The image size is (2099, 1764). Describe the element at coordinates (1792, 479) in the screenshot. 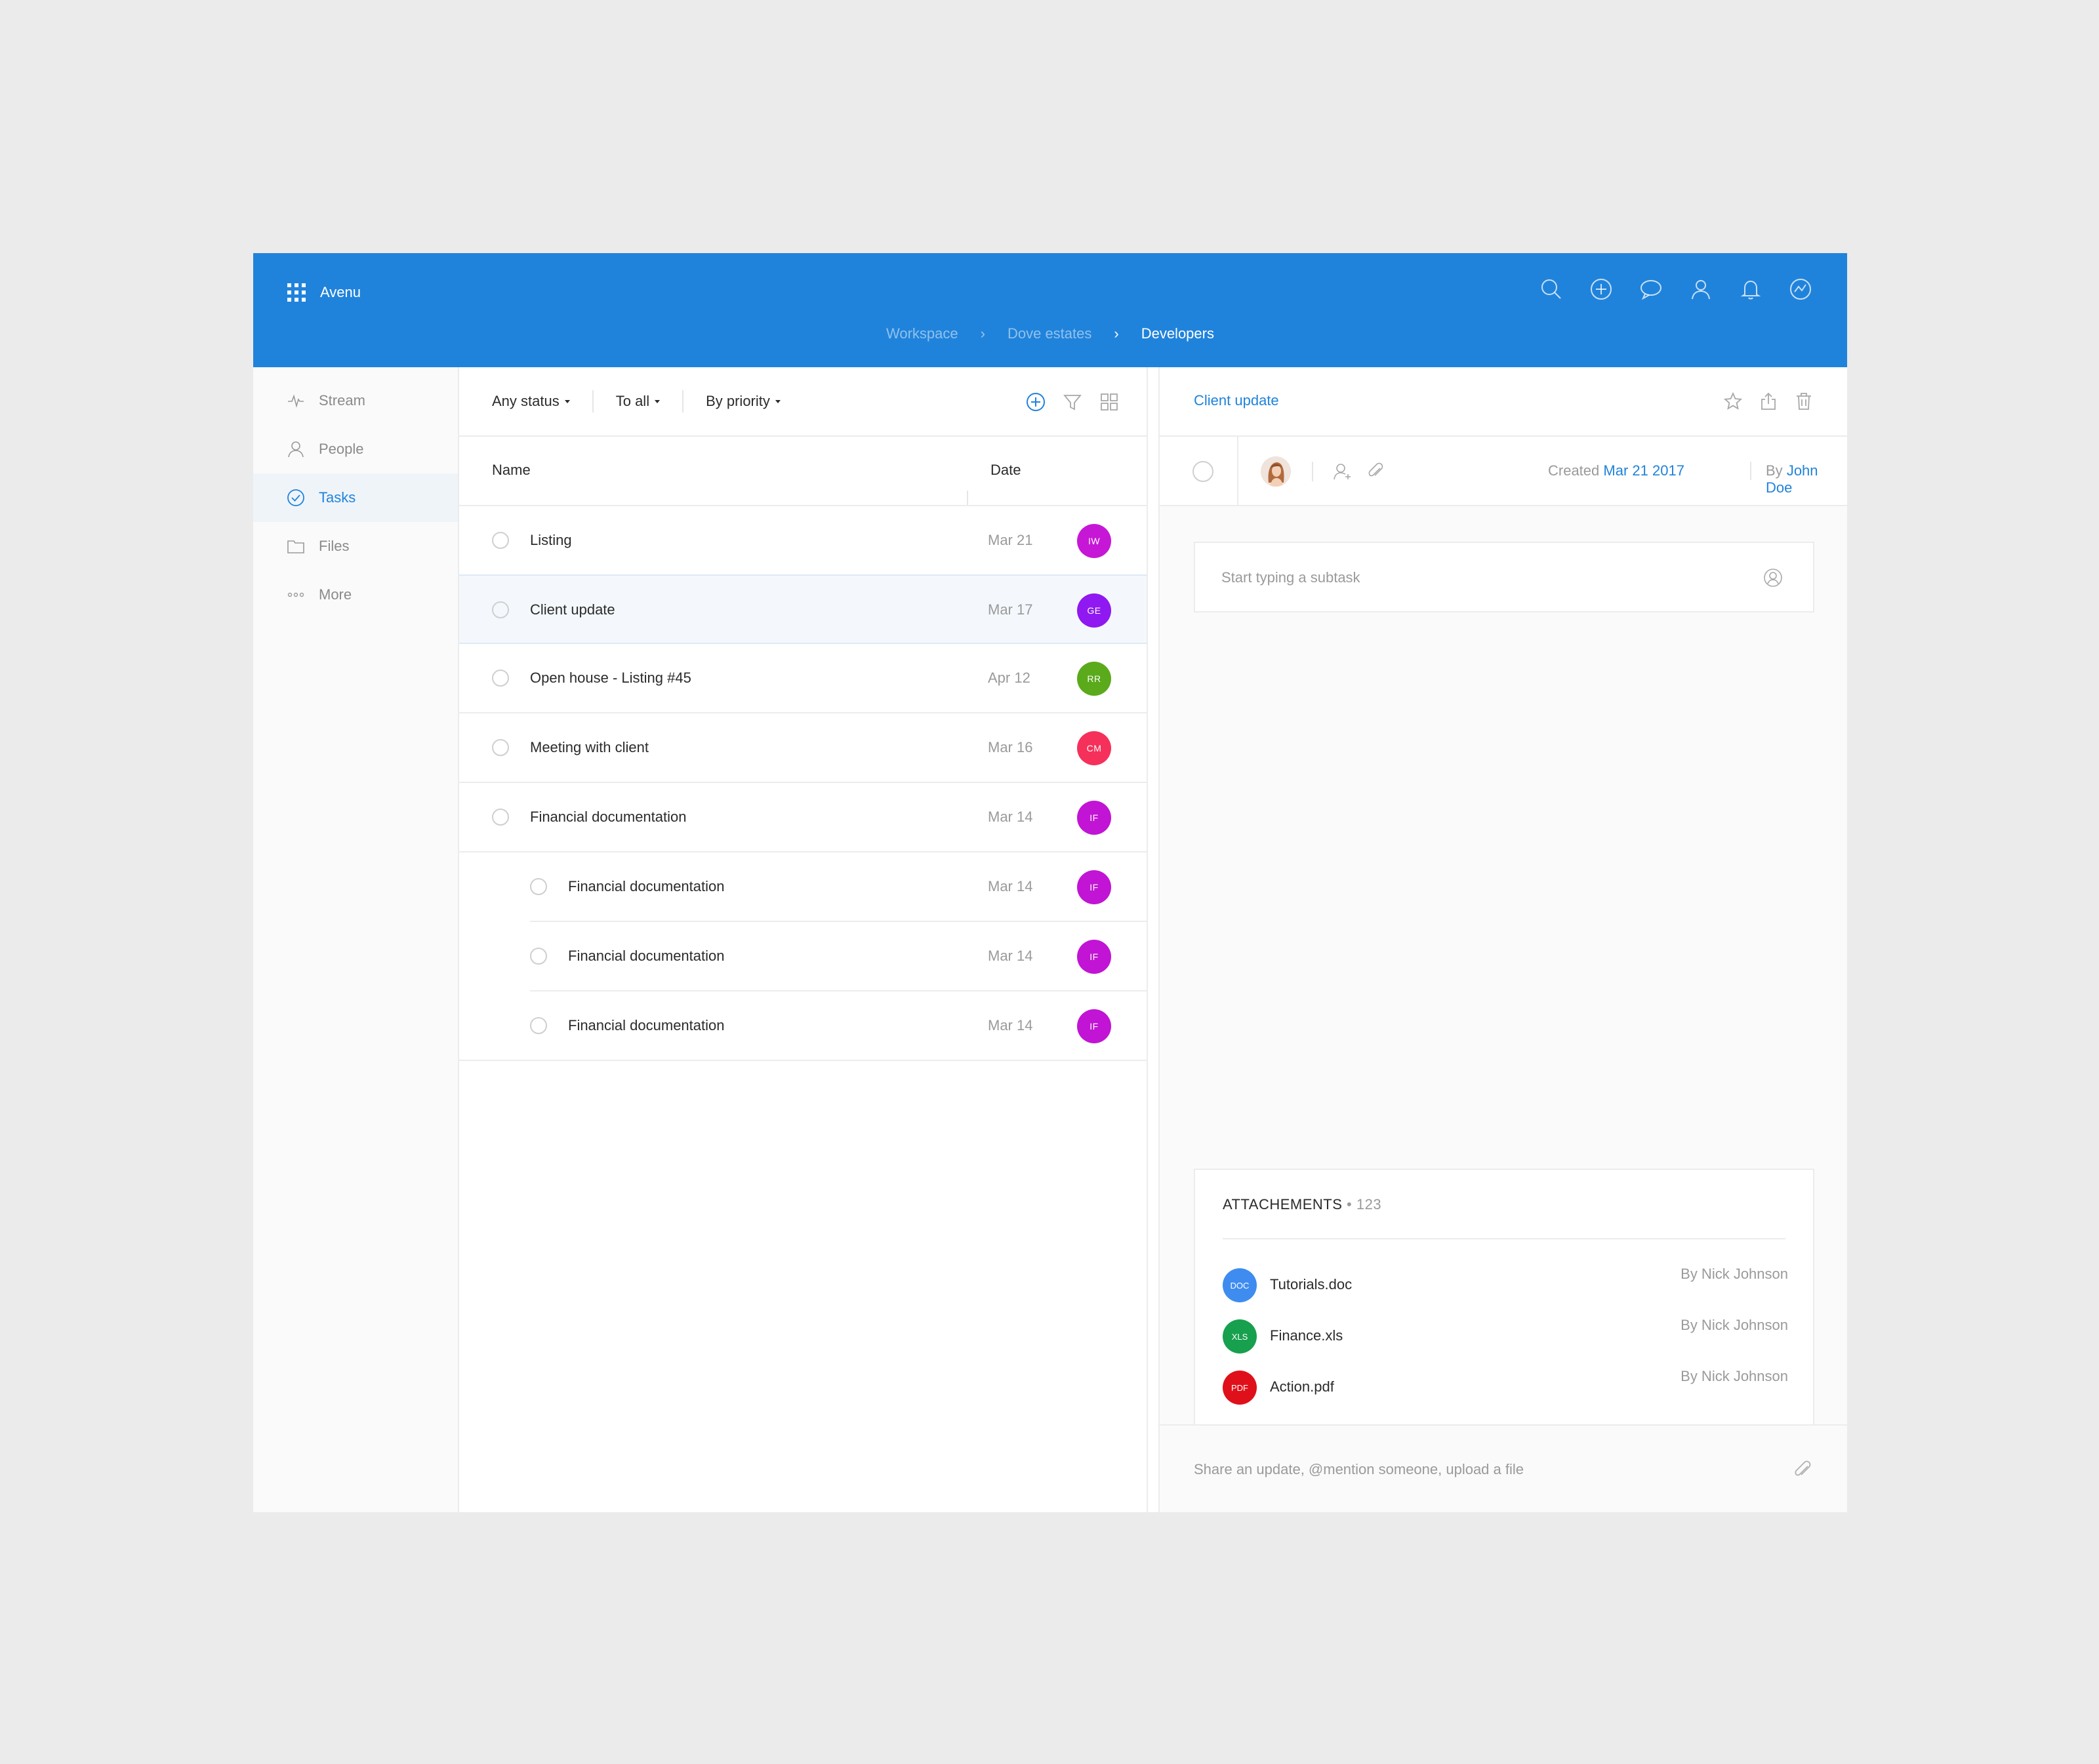

I see `author-name: John Doe` at that location.